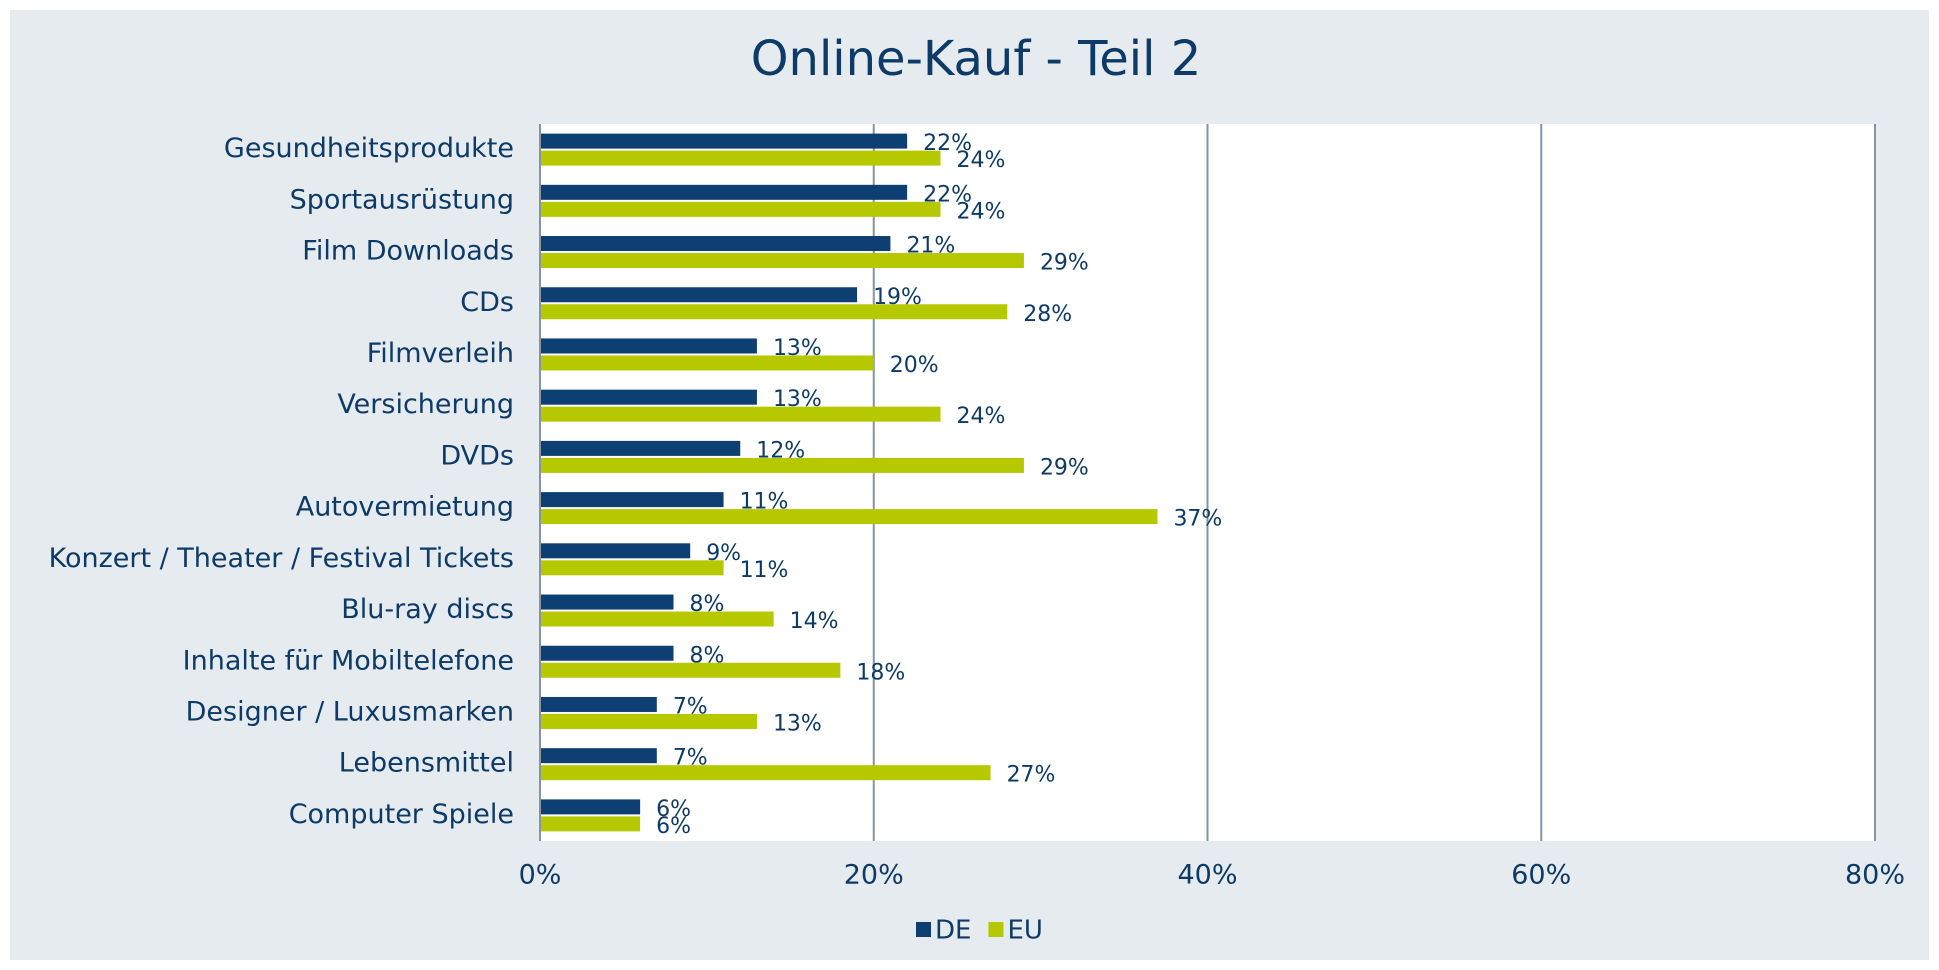 Image resolution: width=1939 pixels, height=970 pixels. Describe the element at coordinates (348, 660) in the screenshot. I see `y-tick-label: Inhalte für Mobiltelefone` at that location.